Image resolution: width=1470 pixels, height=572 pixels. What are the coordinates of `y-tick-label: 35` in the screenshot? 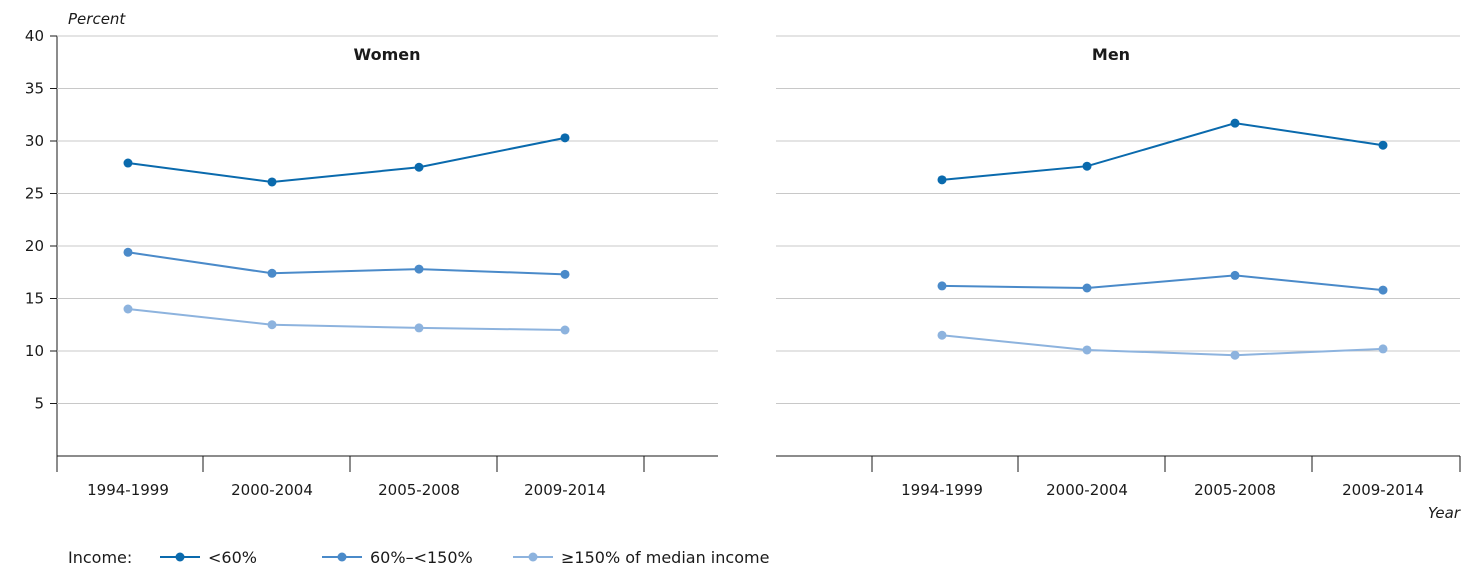 It's located at (34, 89).